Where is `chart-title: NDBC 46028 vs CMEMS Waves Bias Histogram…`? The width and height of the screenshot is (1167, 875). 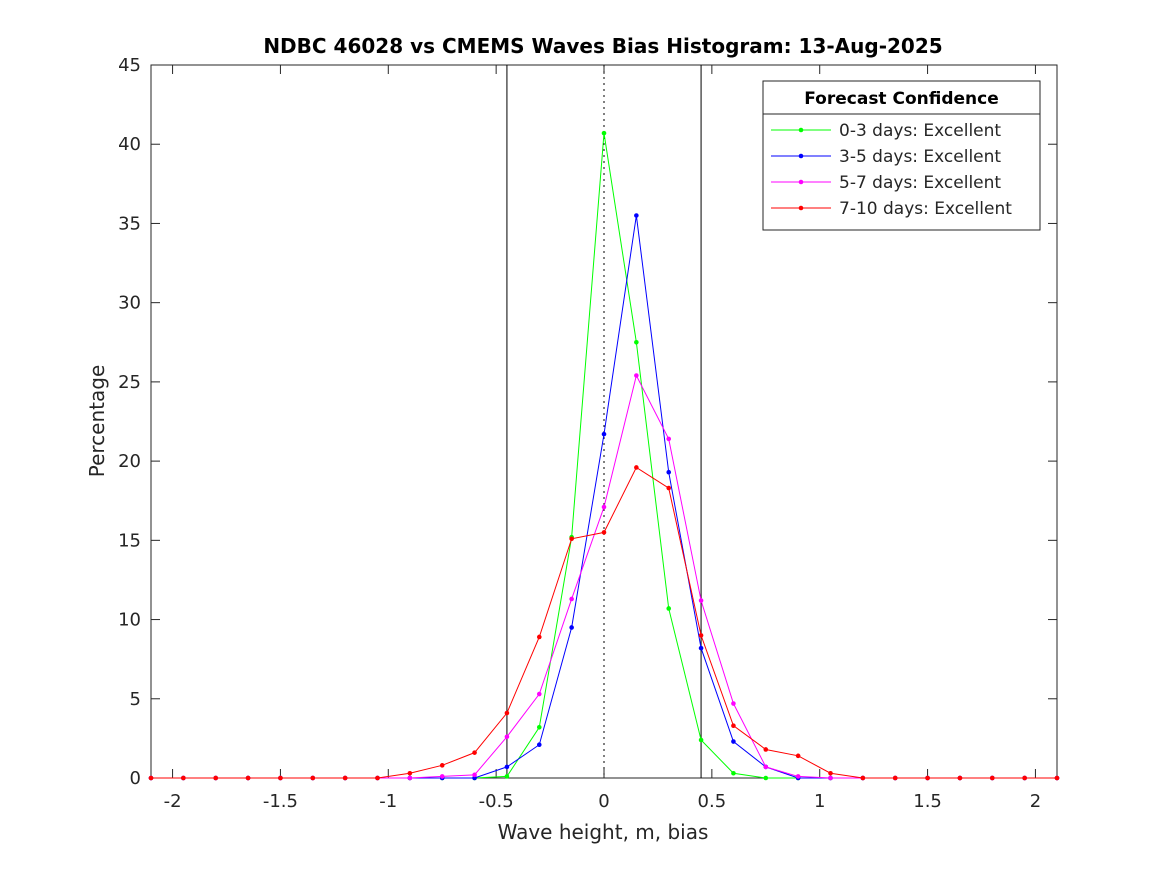 chart-title: NDBC 46028 vs CMEMS Waves Bias Histogram… is located at coordinates (602, 46).